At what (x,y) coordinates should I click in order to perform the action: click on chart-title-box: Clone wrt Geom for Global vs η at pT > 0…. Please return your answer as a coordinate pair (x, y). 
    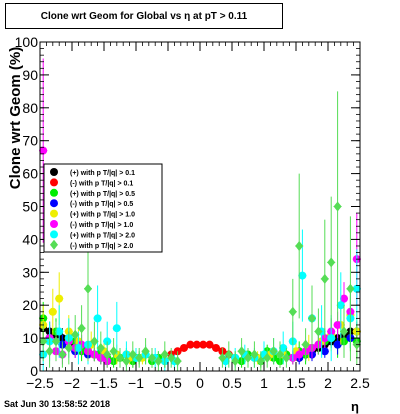
    Looking at the image, I should click on (144, 16).